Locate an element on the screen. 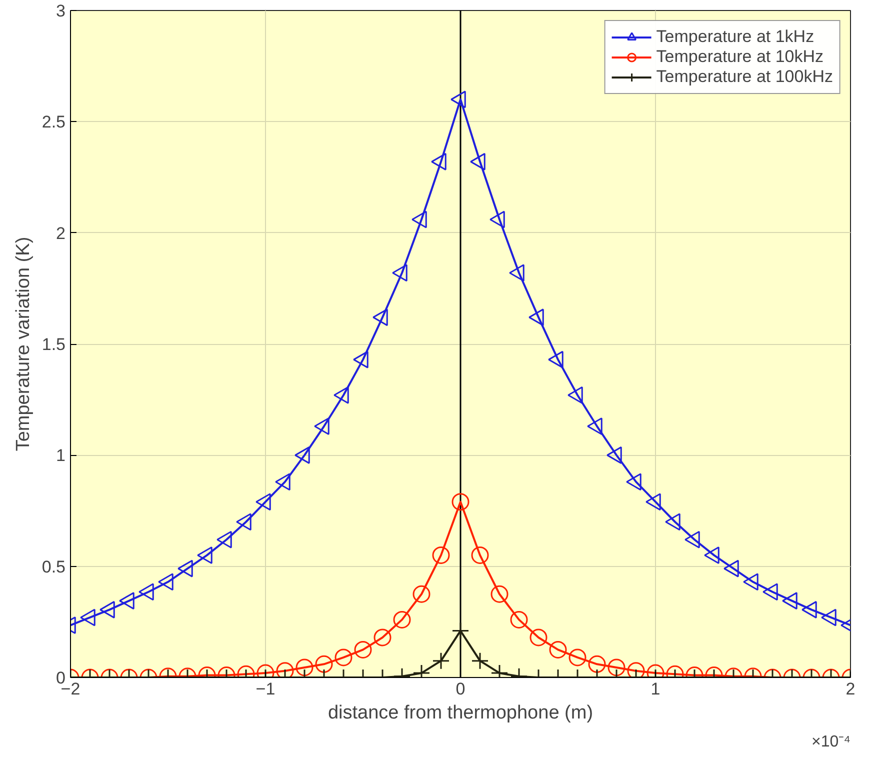 This screenshot has height=765, width=881. legend-label: Temperature at 1kHz is located at coordinates (735, 37).